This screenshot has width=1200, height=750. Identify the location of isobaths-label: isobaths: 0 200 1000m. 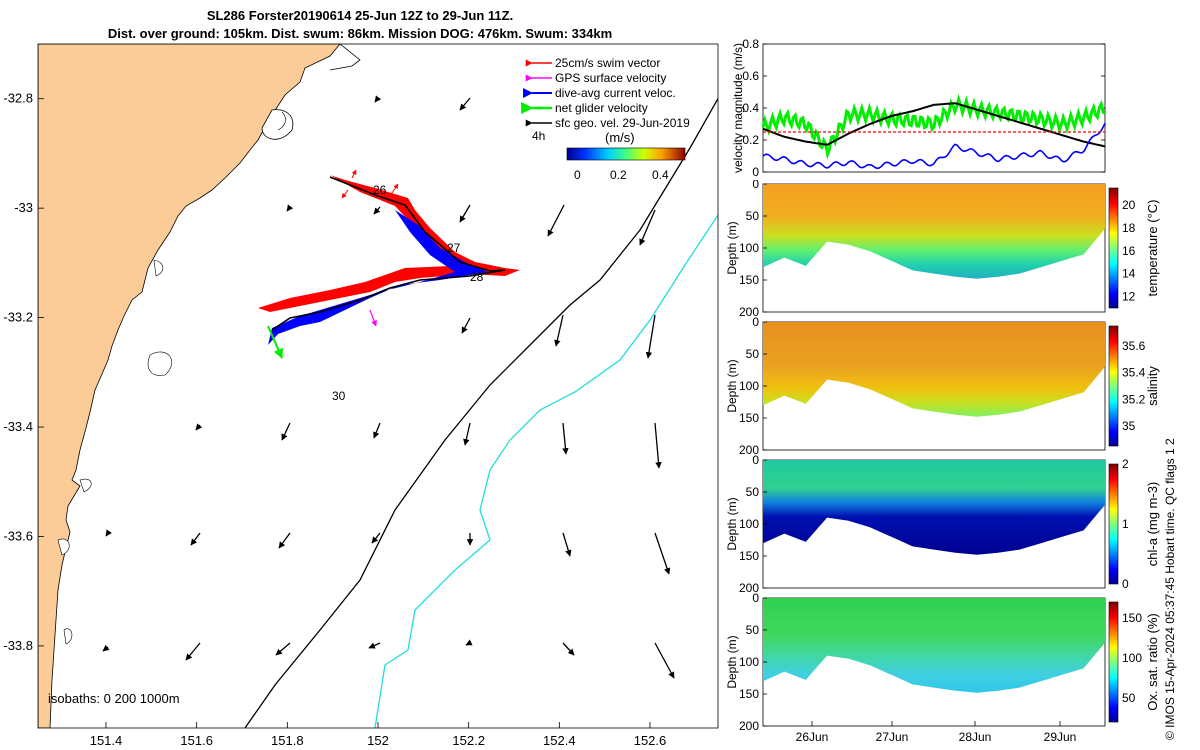
(114, 698).